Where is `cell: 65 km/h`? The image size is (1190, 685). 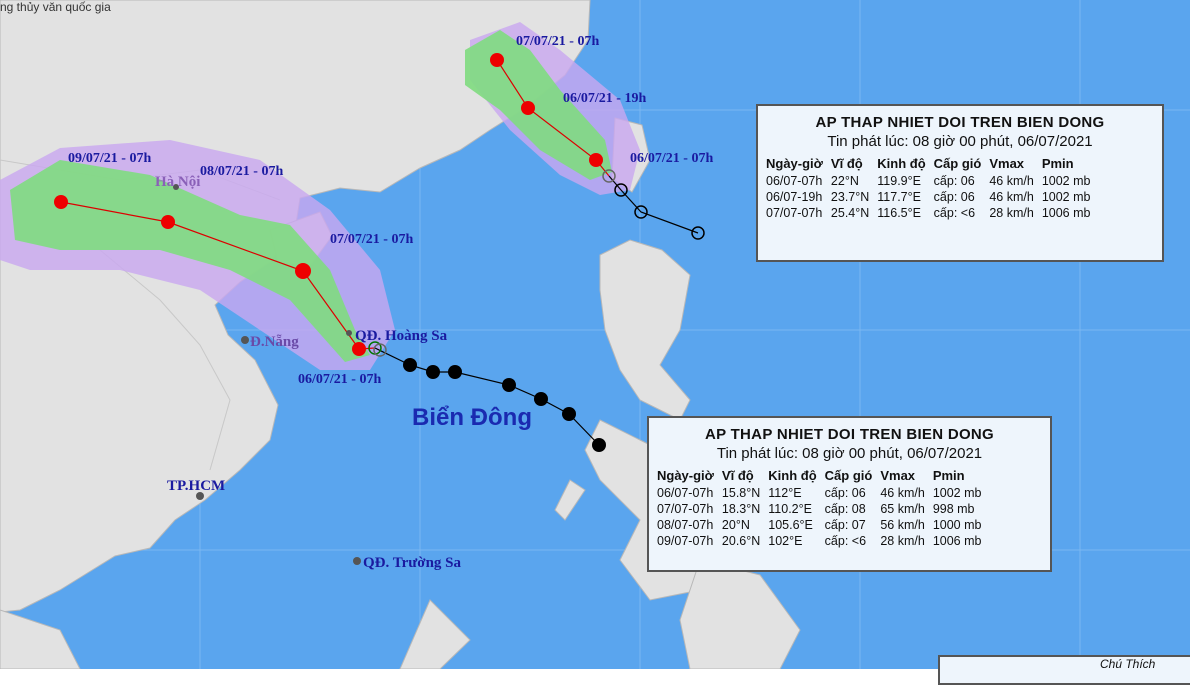 cell: 65 km/h is located at coordinates (902, 509).